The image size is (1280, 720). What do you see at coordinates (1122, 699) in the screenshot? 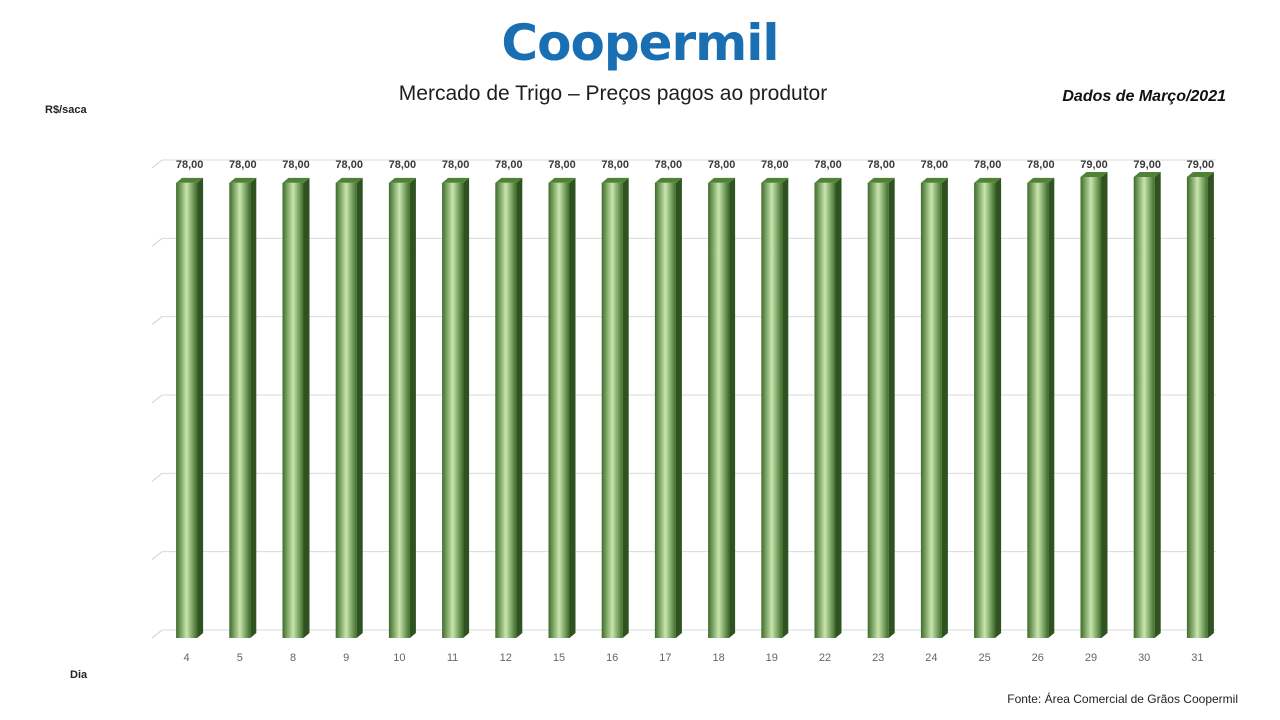
I see `source-note: Fonte: Área Comercial de Grãos Coopermil` at bounding box center [1122, 699].